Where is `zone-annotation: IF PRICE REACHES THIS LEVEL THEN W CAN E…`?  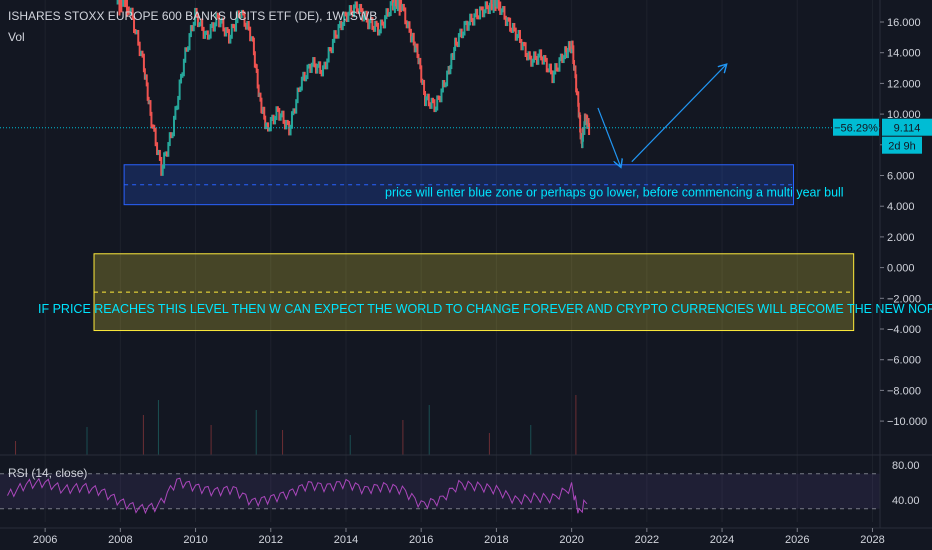
zone-annotation: IF PRICE REACHES THIS LEVEL THEN W CAN E… is located at coordinates (485, 309).